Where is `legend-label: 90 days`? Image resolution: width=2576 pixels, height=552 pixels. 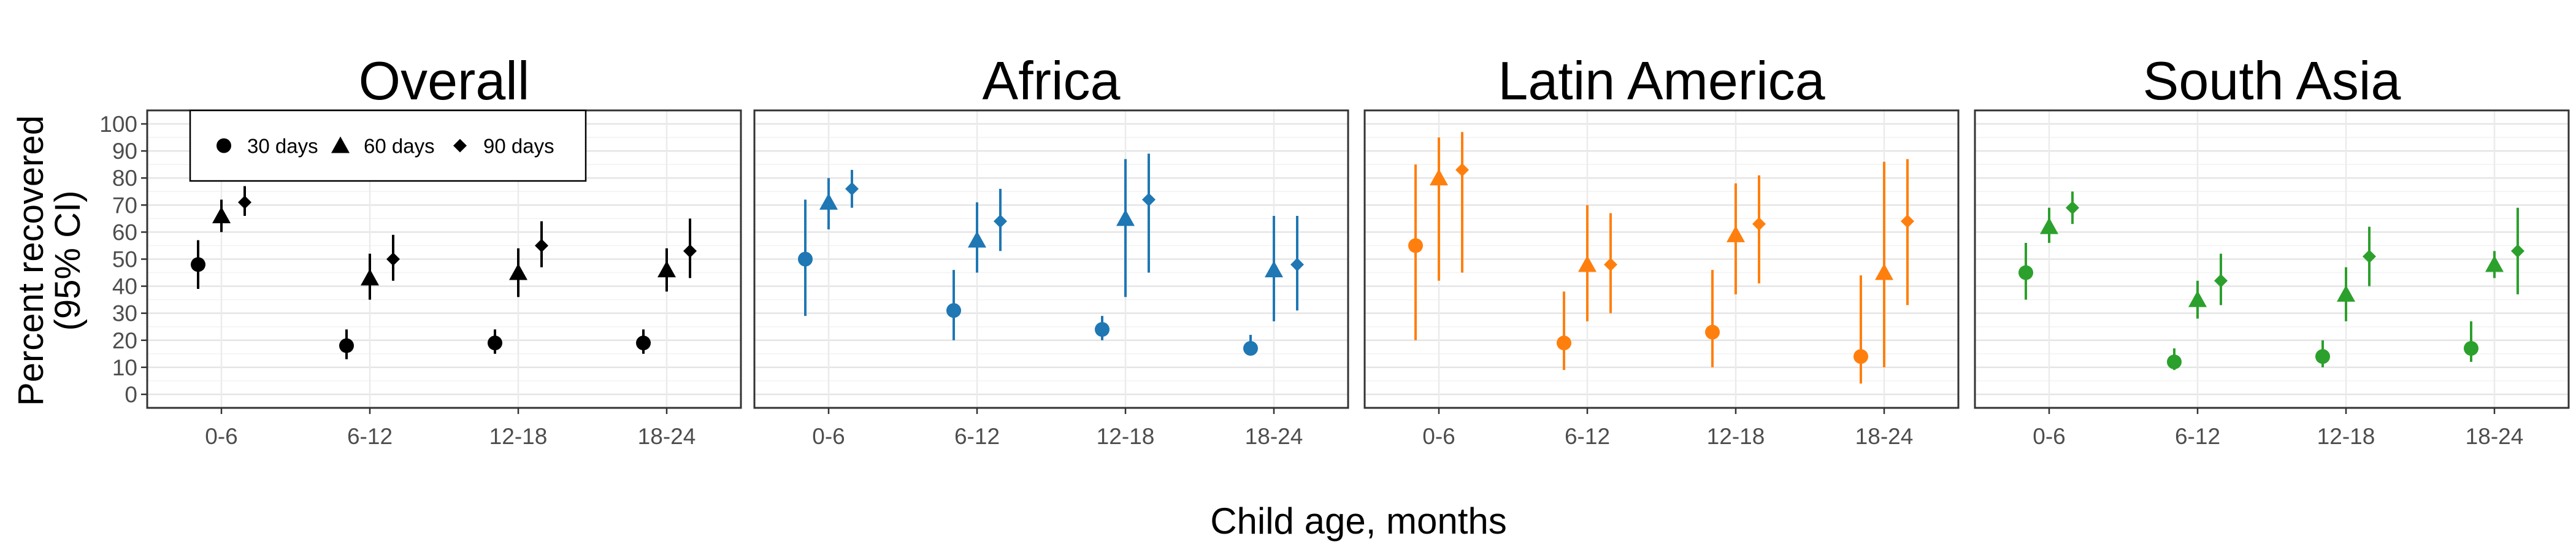 legend-label: 90 days is located at coordinates (518, 146).